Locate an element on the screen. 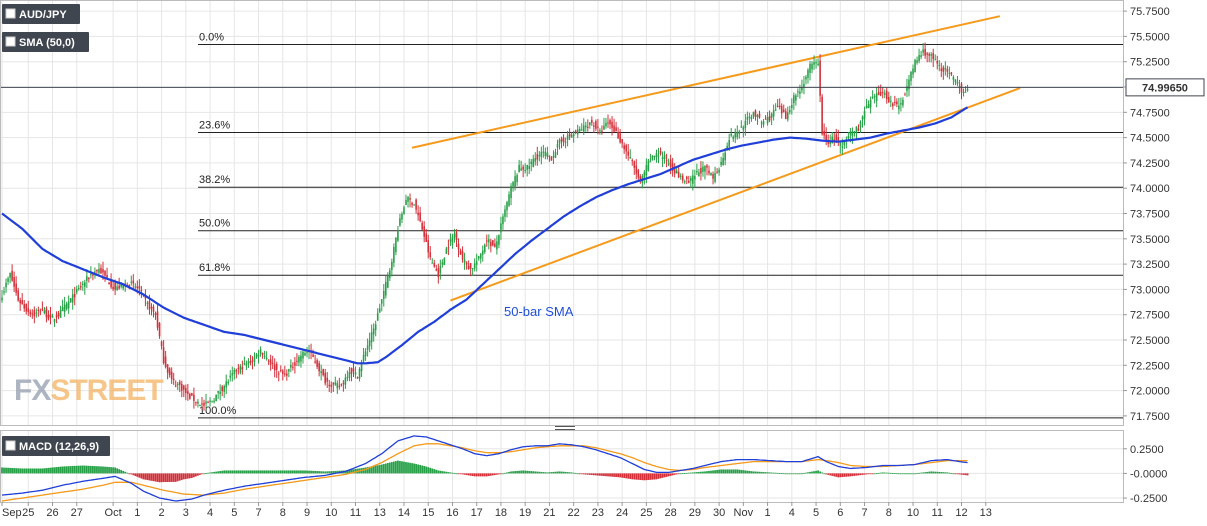 Image resolution: width=1207 pixels, height=526 pixels. x-tick-label: 30 is located at coordinates (719, 513).